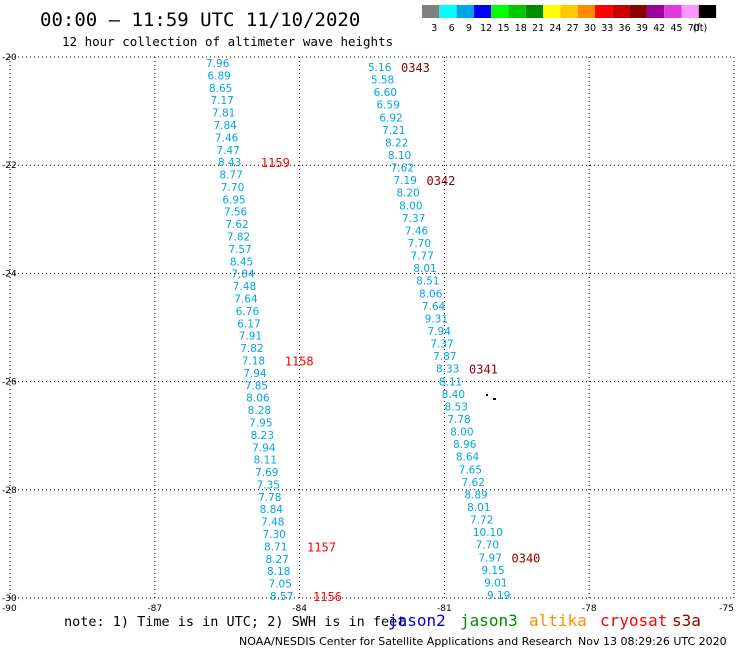  What do you see at coordinates (380, 68) in the screenshot?
I see `wave-height-value: 5.16` at bounding box center [380, 68].